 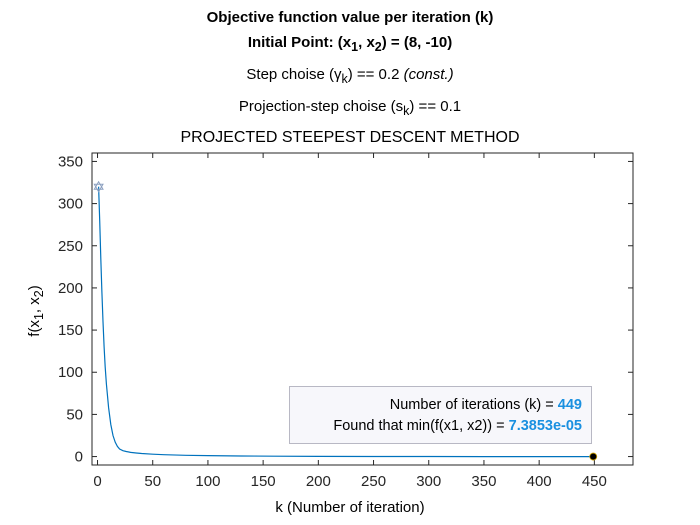 What do you see at coordinates (594, 481) in the screenshot?
I see `x-tick-label: 450` at bounding box center [594, 481].